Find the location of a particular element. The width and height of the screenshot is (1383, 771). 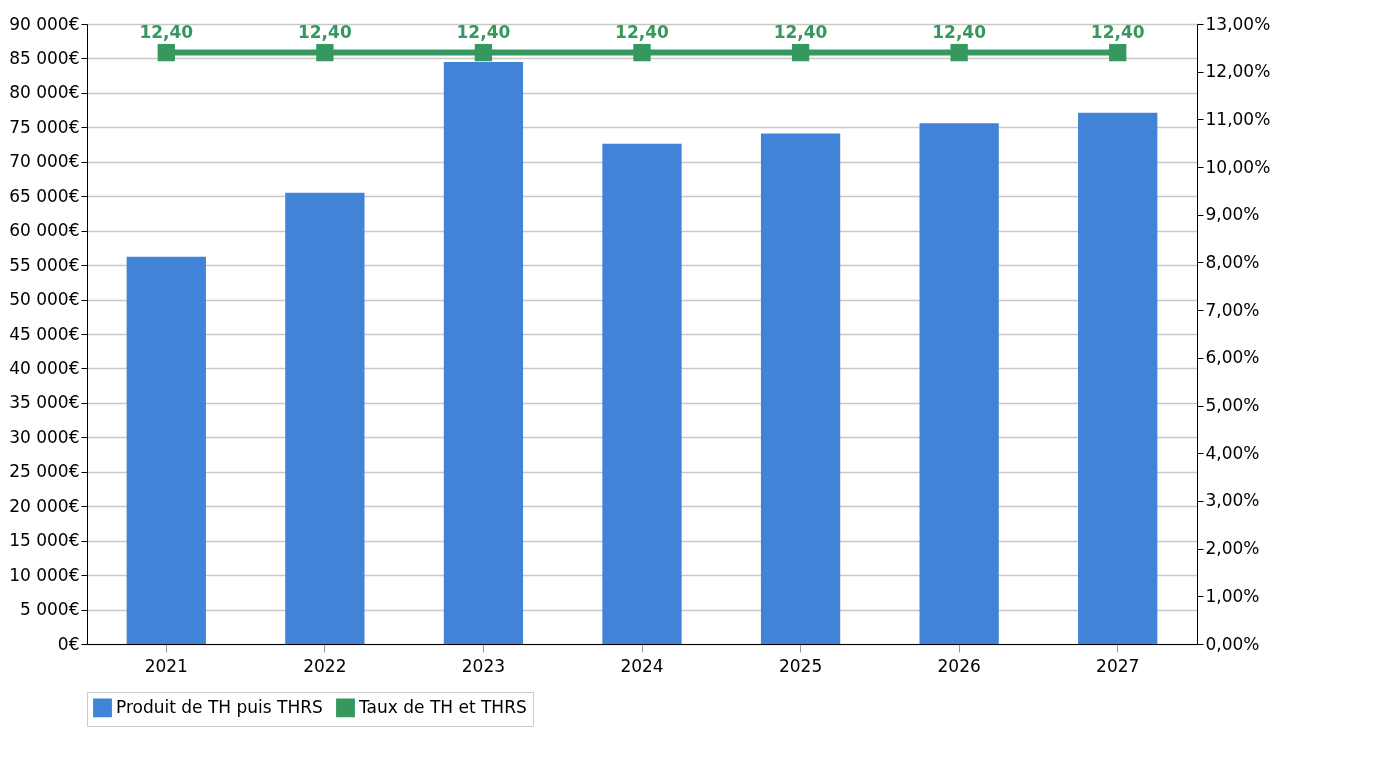

y-tick-label: 85 000€ is located at coordinates (44, 57).